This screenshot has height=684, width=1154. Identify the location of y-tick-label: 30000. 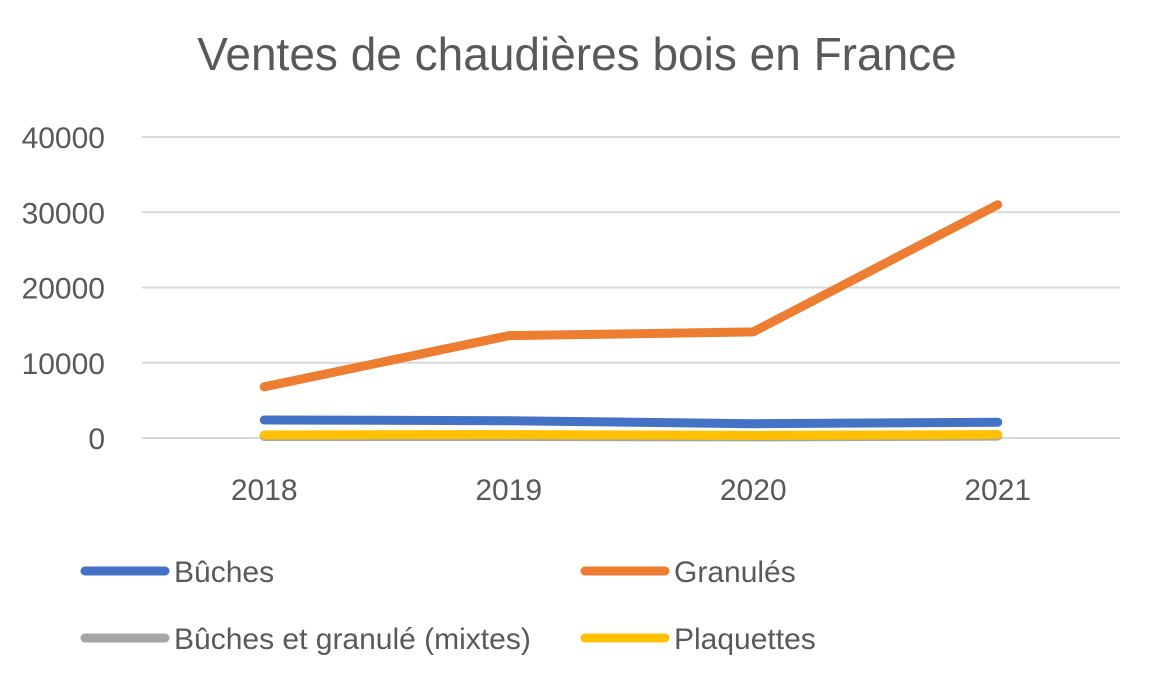
(63, 213).